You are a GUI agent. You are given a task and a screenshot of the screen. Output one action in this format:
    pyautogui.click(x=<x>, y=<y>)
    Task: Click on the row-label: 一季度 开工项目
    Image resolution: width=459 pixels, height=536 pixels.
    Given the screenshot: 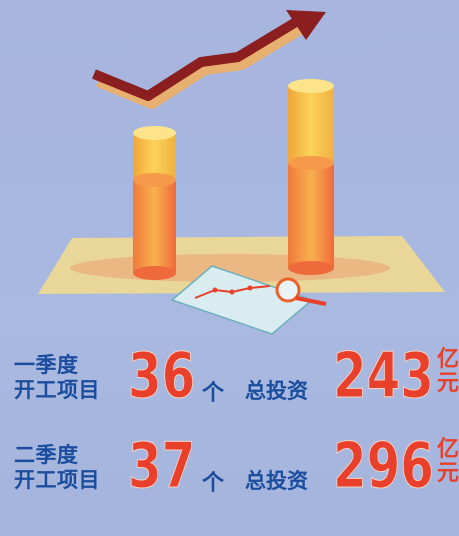 What is the action you would take?
    pyautogui.click(x=57, y=378)
    